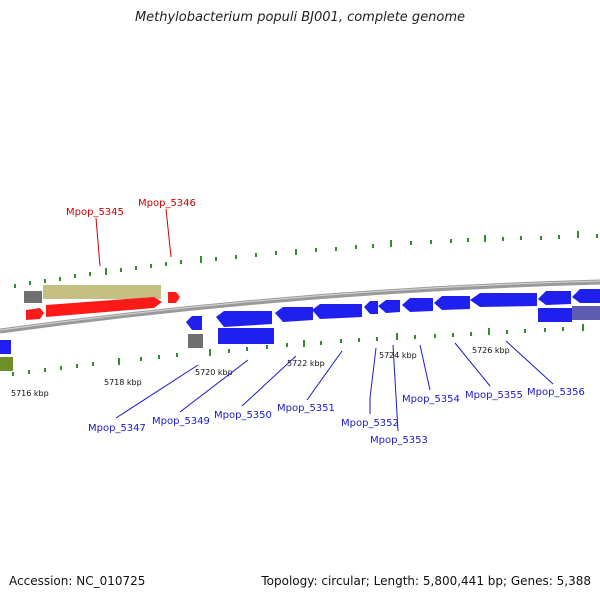 Image resolution: width=600 pixels, height=600 pixels. I want to click on gene-label-forward: Mpop_5346, so click(167, 203).